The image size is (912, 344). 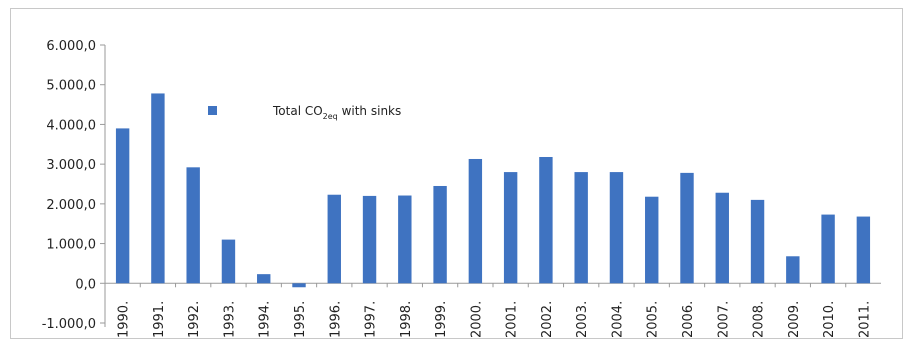 I want to click on legend: Total CO2eq with sinks, so click(x=304, y=112).